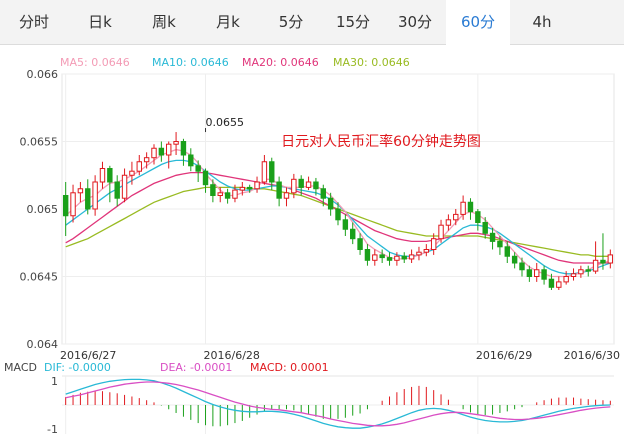  What do you see at coordinates (88, 355) in the screenshot?
I see `x-tick-label: 2016/6/27` at bounding box center [88, 355].